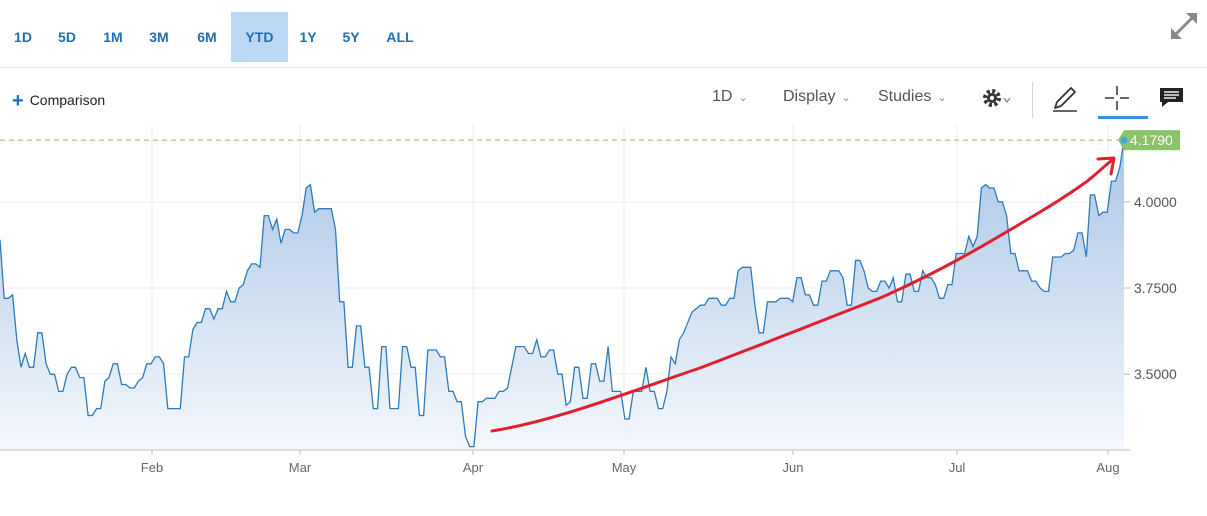 The width and height of the screenshot is (1207, 516). I want to click on last-point-marker, so click(1124, 140).